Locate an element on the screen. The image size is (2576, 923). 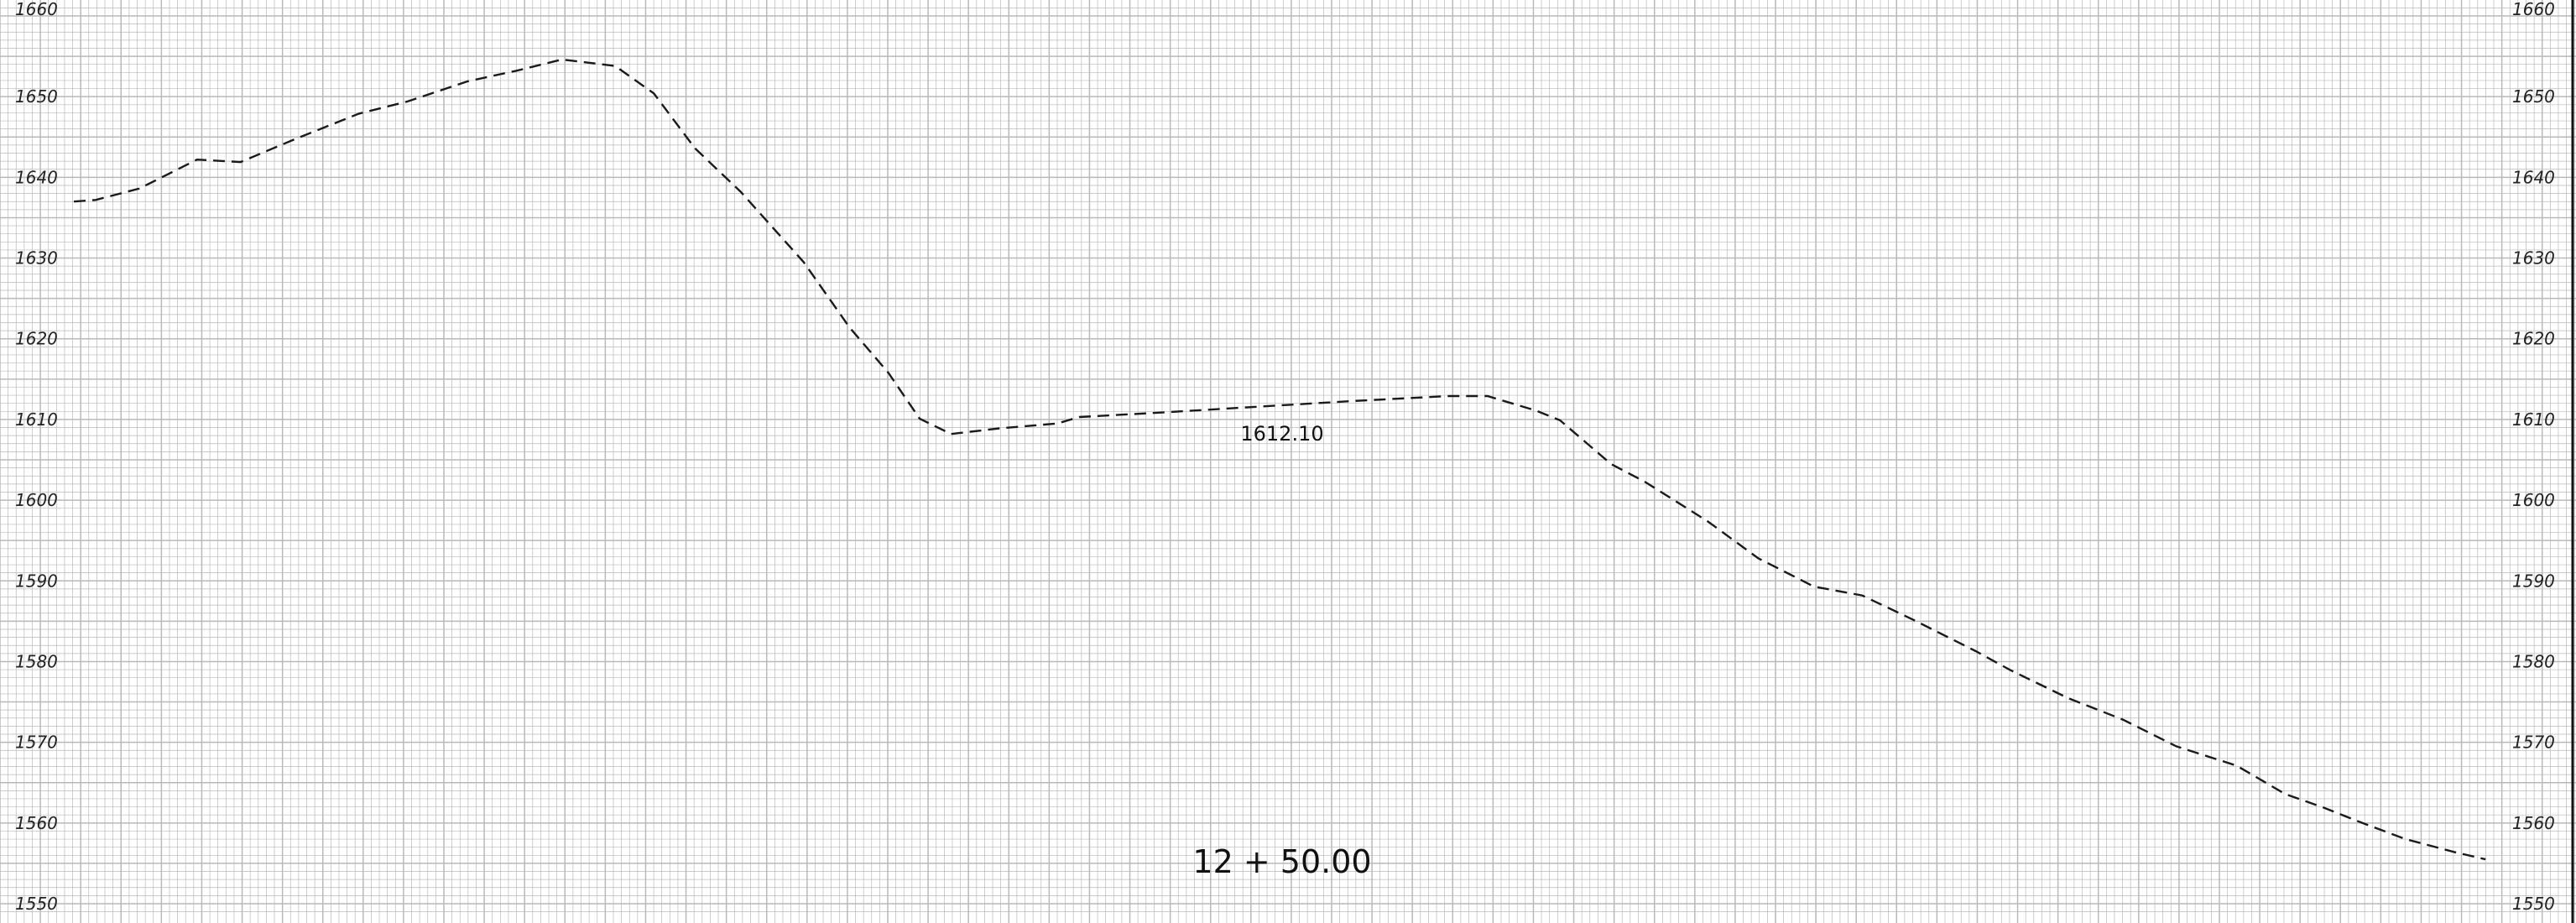
y-tick-label-left: 1580 is located at coordinates (36, 662).